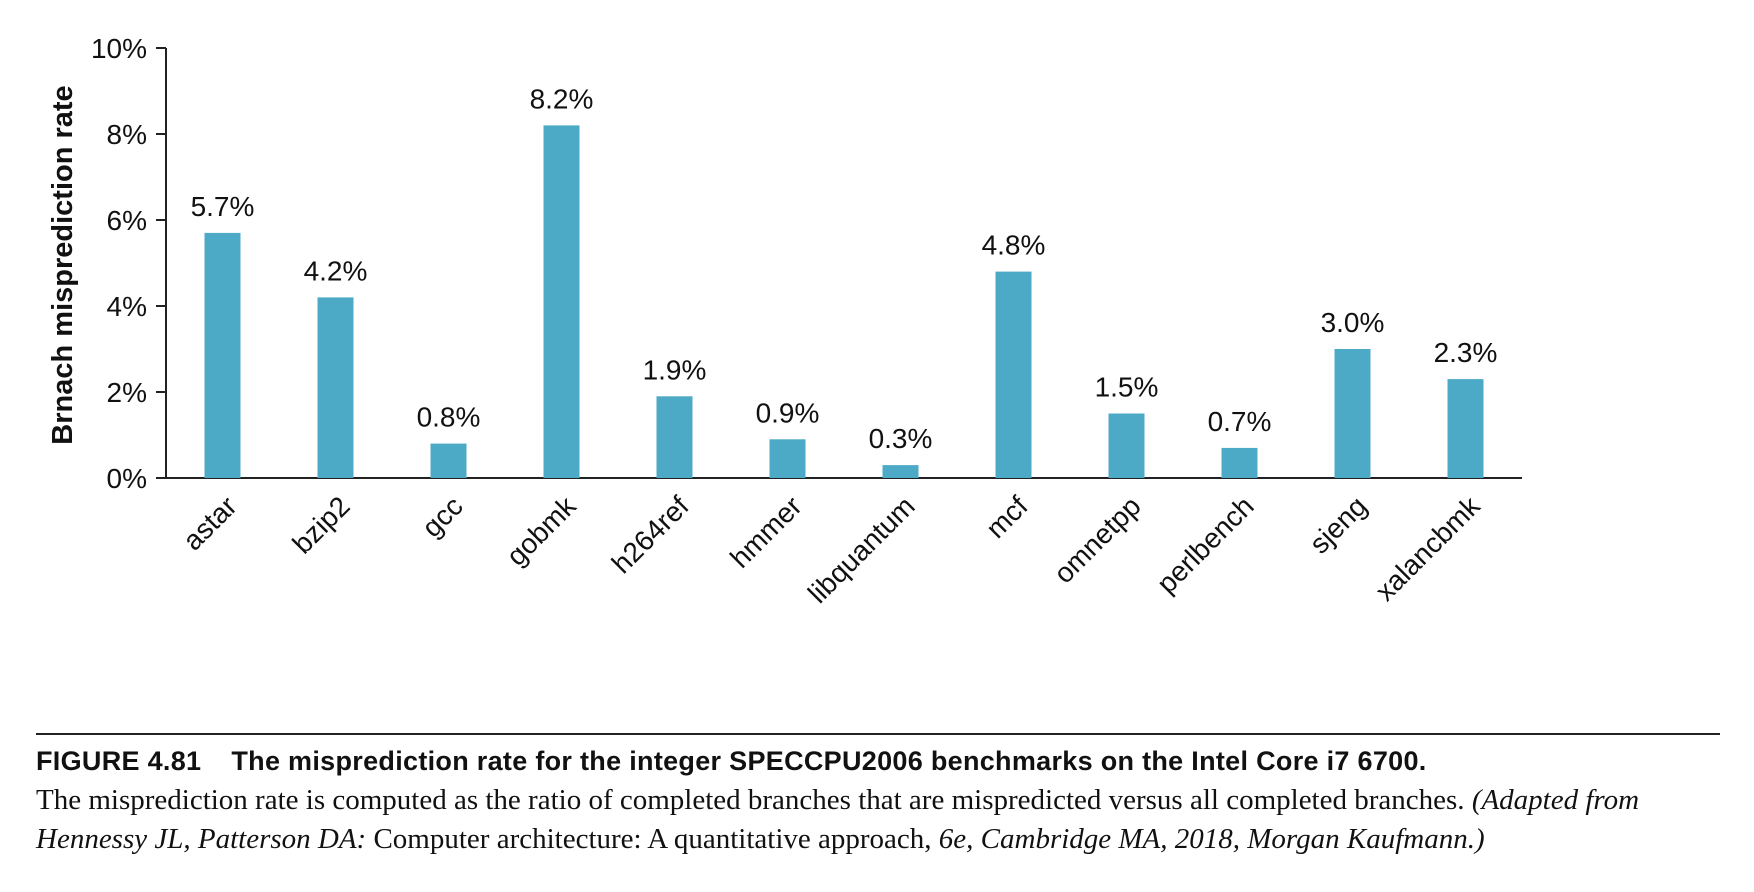  I want to click on bar-gcc, so click(448, 460).